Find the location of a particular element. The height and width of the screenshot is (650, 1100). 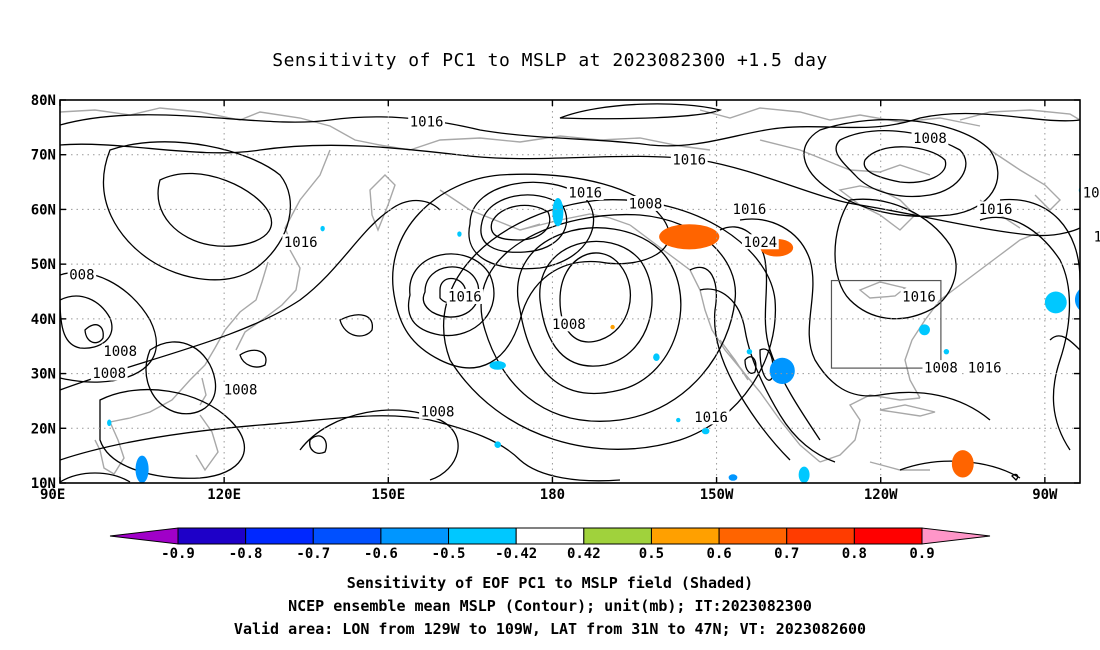

colorbar-label: 0.6 is located at coordinates (718, 554).